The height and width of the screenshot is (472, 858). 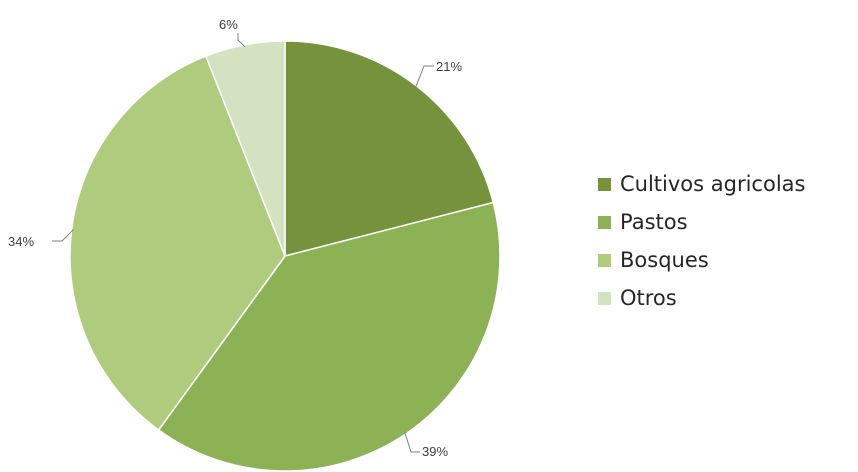 What do you see at coordinates (435, 451) in the screenshot?
I see `data-label-pastos: 39%` at bounding box center [435, 451].